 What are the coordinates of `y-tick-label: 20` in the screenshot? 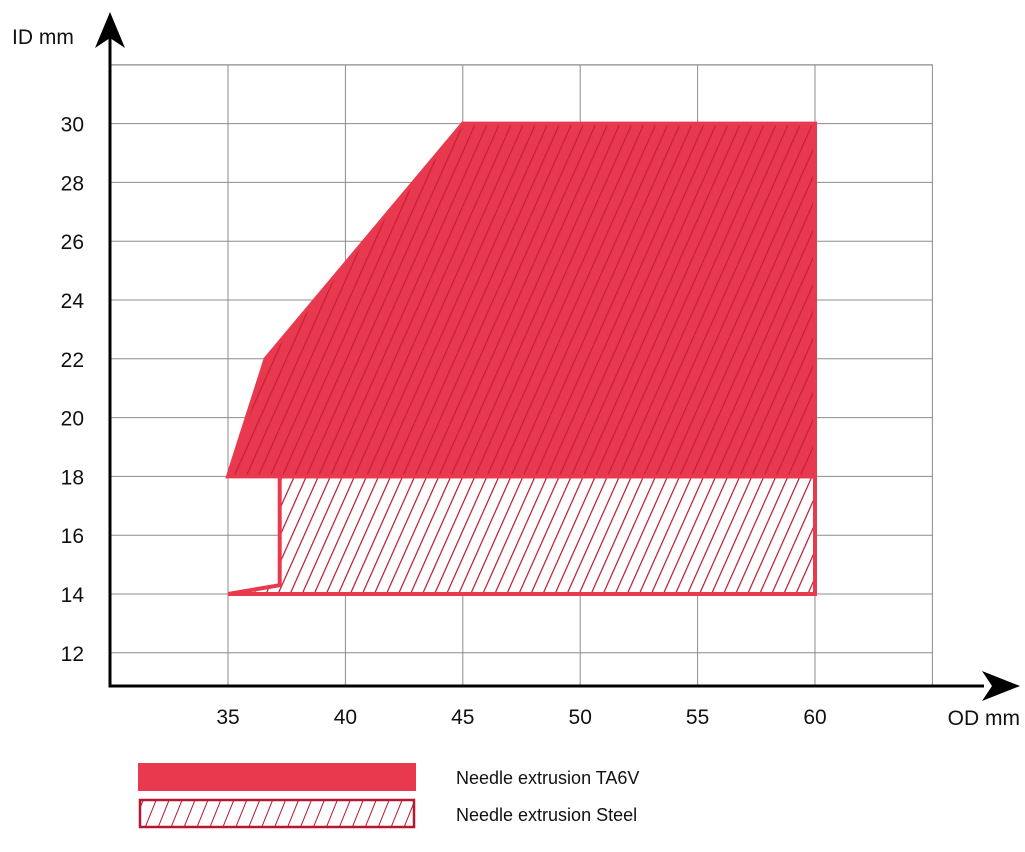 It's located at (72, 419).